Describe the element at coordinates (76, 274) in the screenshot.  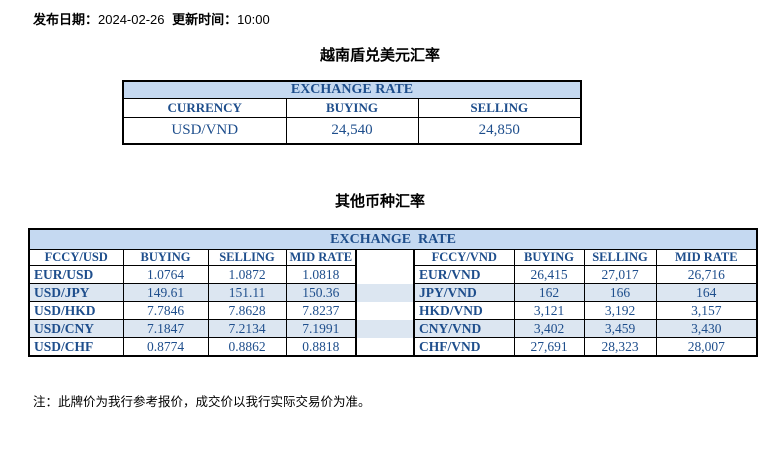
I see `pair-usd-cell: EUR/USD` at that location.